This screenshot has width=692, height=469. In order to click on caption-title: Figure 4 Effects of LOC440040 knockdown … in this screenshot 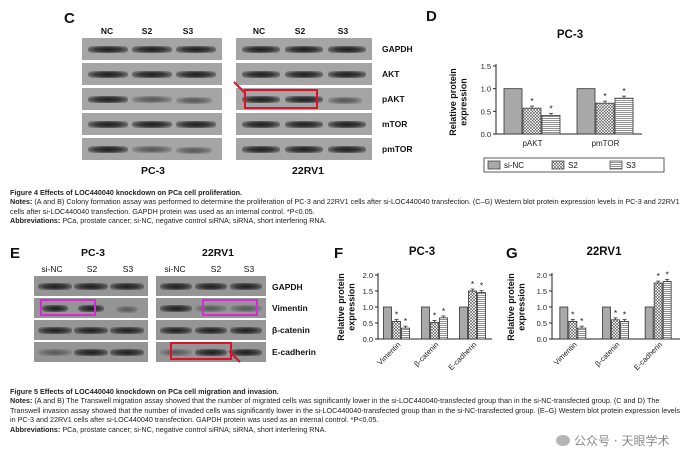, I will do `click(126, 192)`.